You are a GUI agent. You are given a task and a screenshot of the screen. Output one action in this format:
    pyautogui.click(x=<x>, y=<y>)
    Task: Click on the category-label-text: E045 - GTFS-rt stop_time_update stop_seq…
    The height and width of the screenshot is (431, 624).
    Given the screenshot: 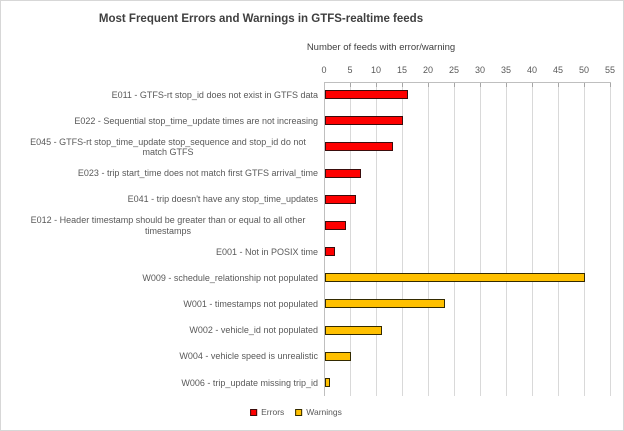 What is the action you would take?
    pyautogui.click(x=168, y=147)
    